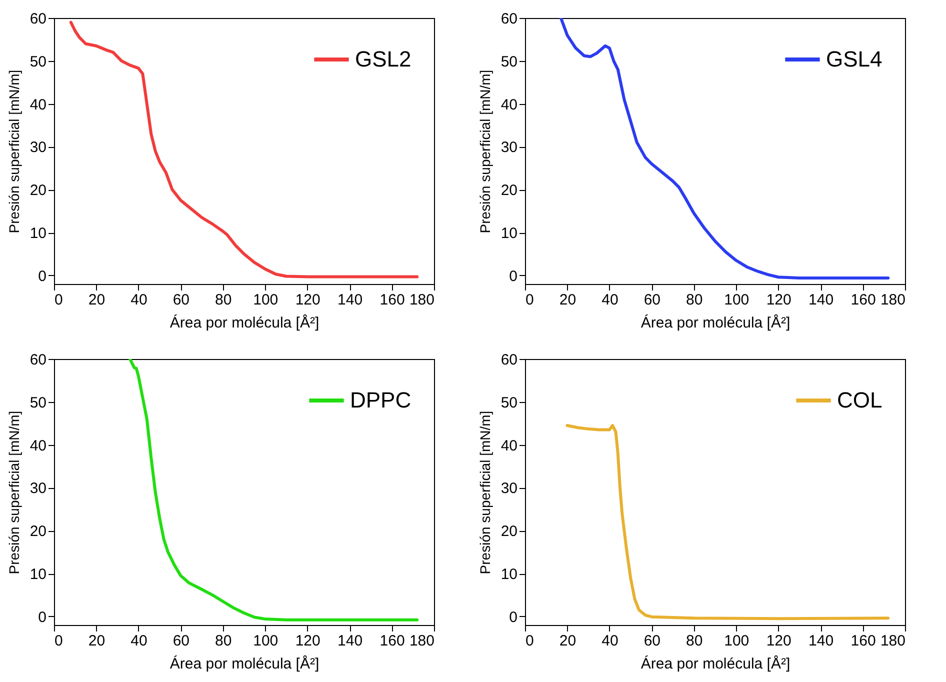  I want to click on legend-label: DPPC, so click(381, 400).